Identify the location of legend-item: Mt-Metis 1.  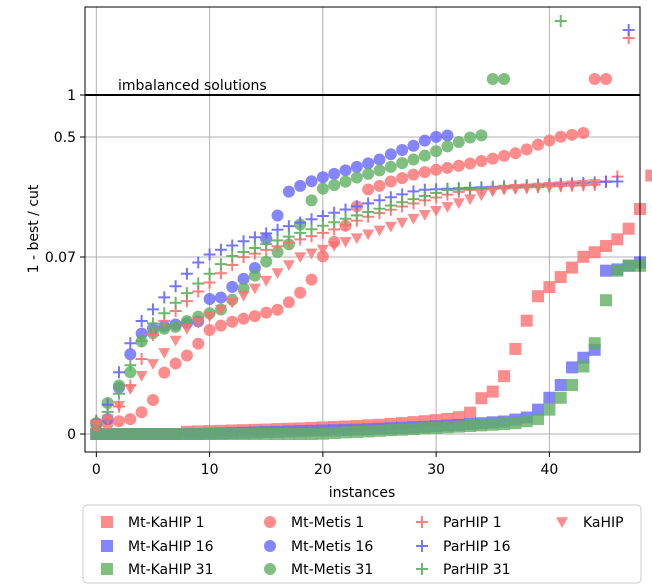
(314, 523).